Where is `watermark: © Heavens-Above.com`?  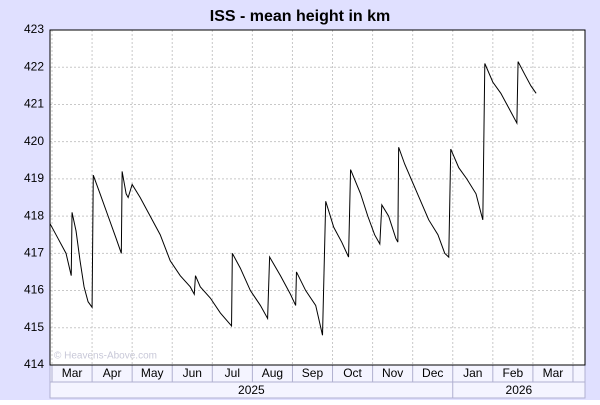 watermark: © Heavens-Above.com is located at coordinates (105, 356).